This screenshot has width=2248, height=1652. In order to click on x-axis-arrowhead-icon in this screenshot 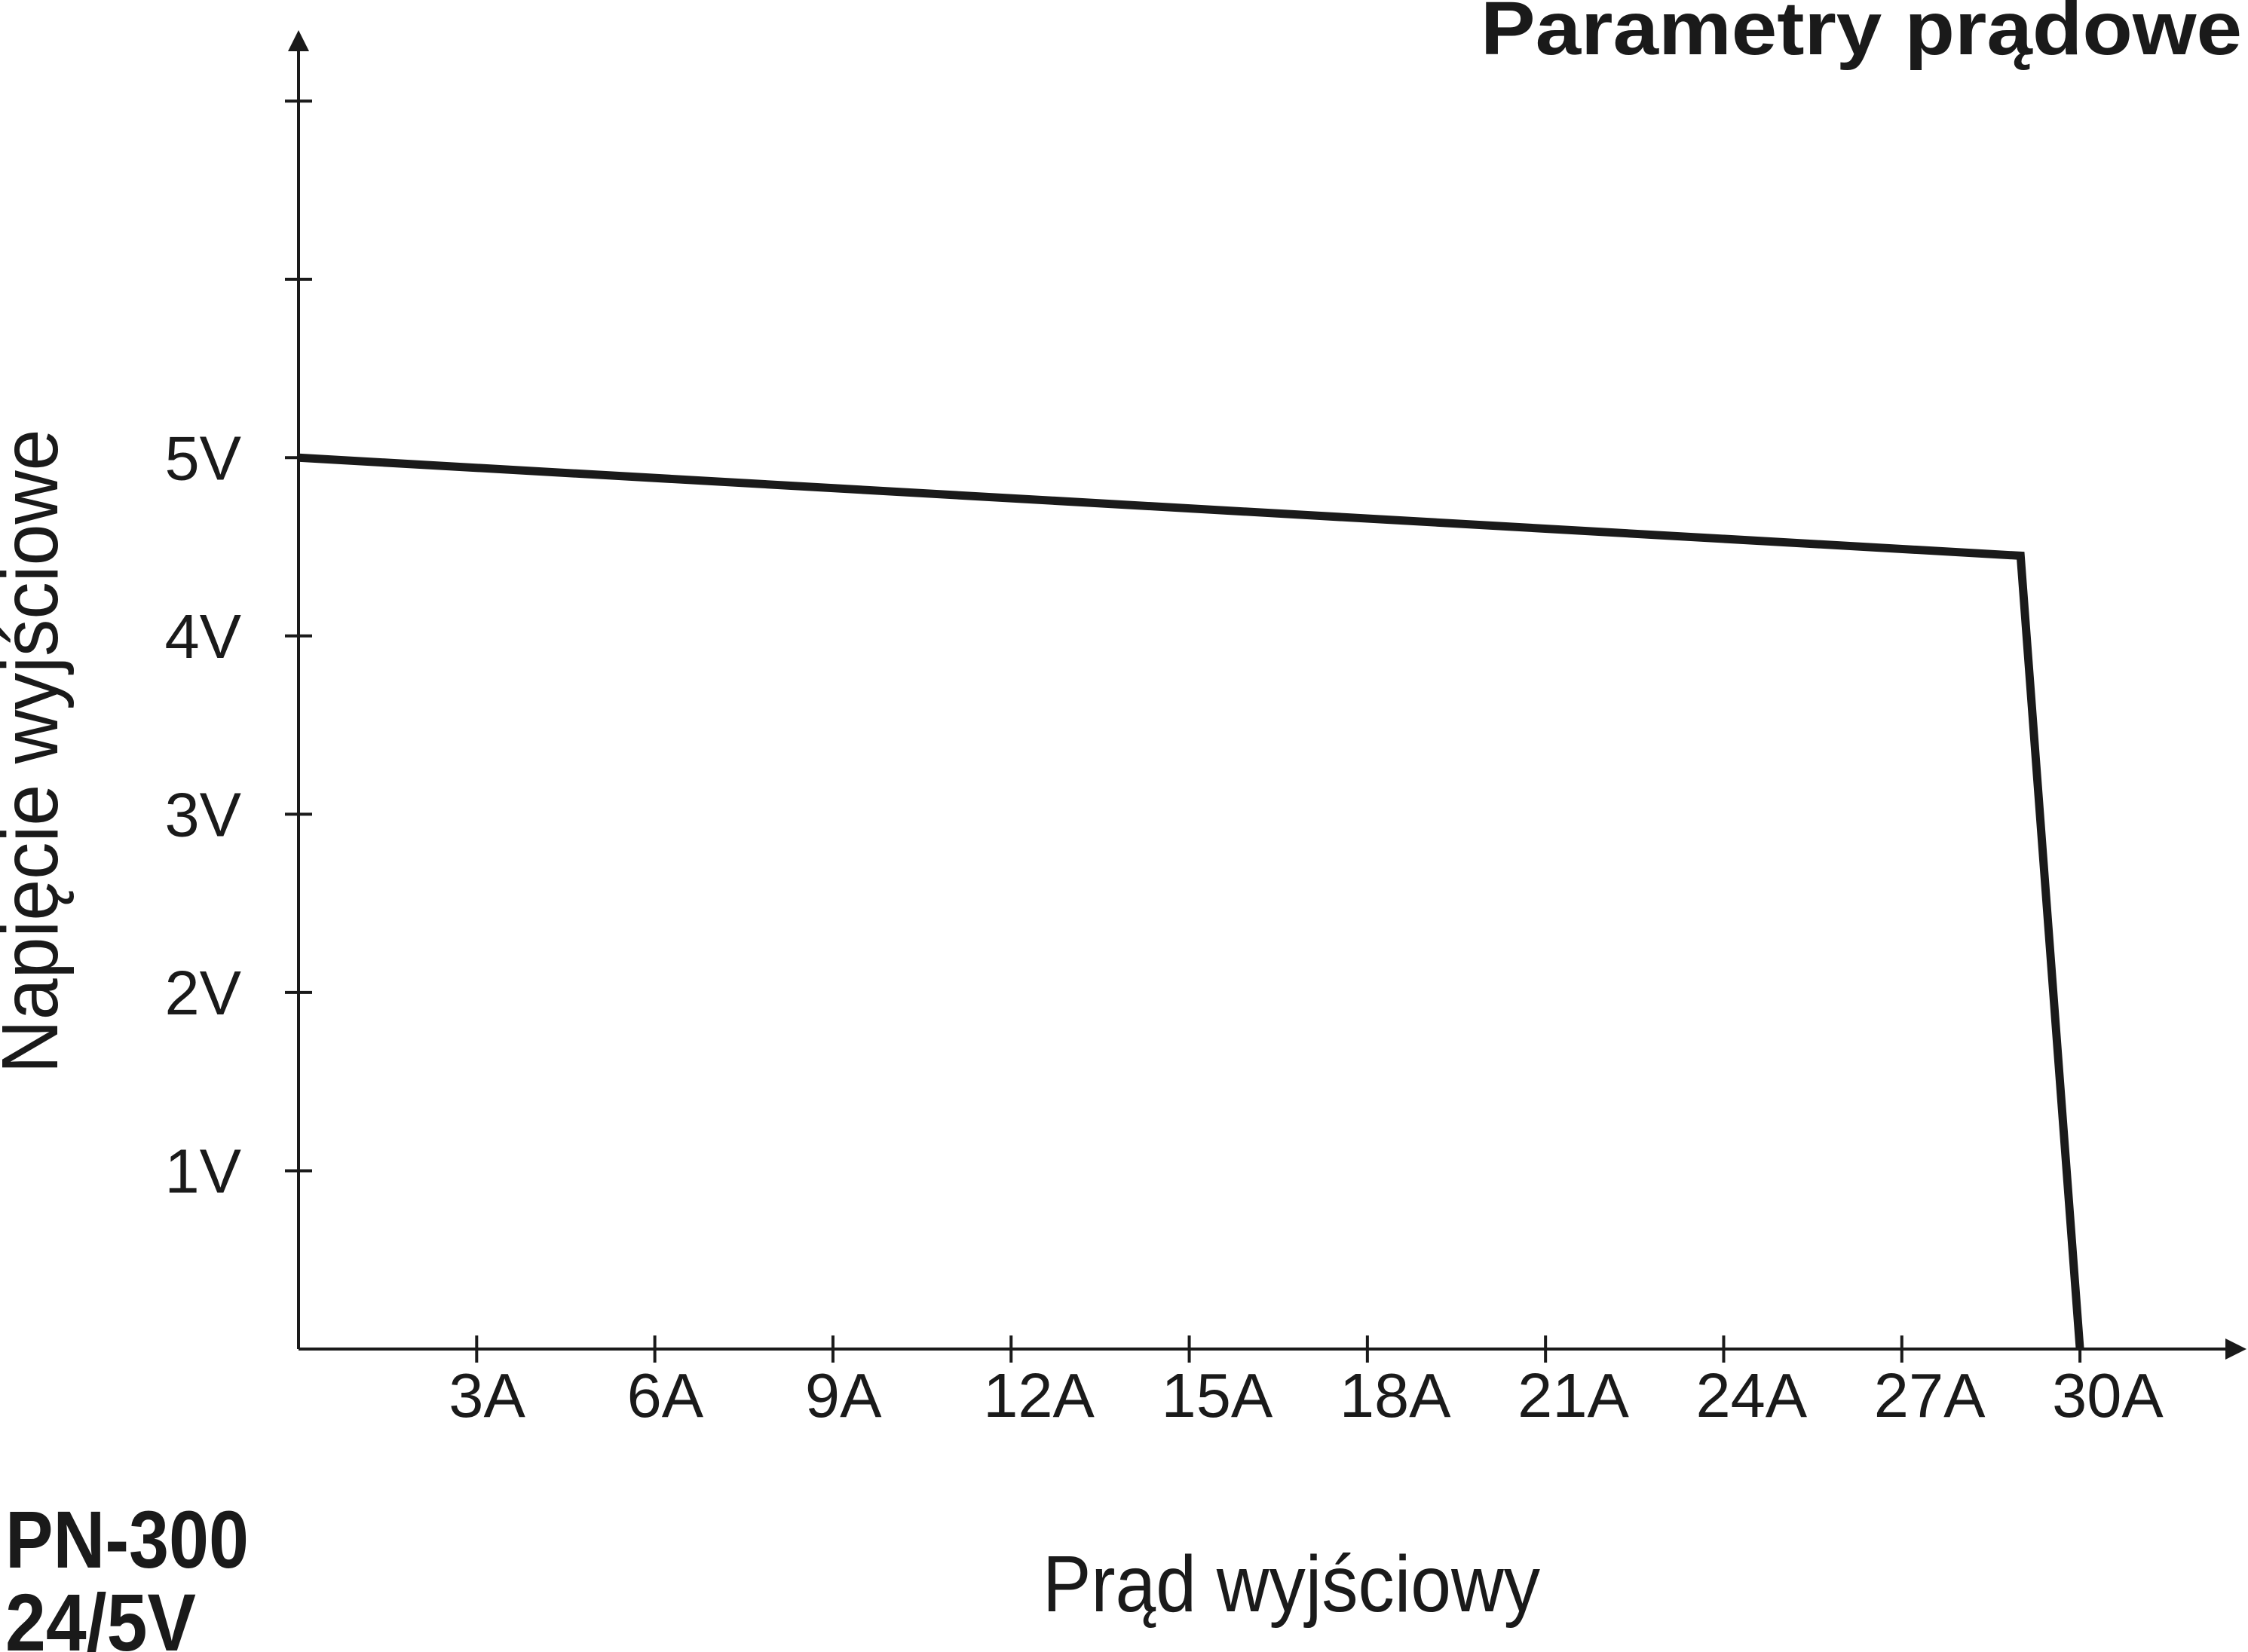, I will do `click(2235, 1349)`.